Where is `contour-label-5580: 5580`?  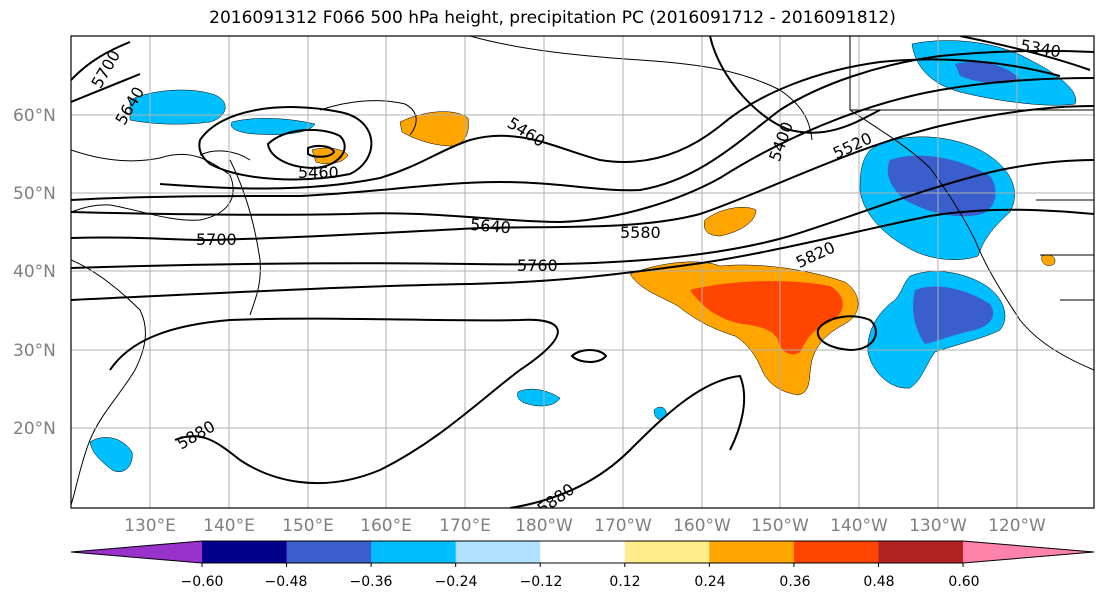
contour-label-5580: 5580 is located at coordinates (640, 232).